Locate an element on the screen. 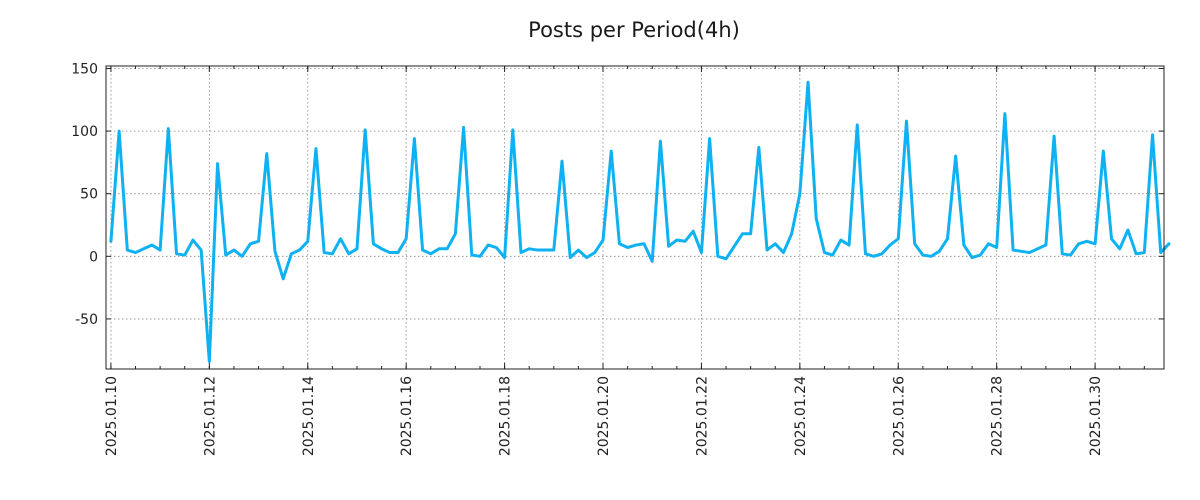 The image size is (1200, 500). x-tick-label: 2025.01.10 is located at coordinates (112, 416).